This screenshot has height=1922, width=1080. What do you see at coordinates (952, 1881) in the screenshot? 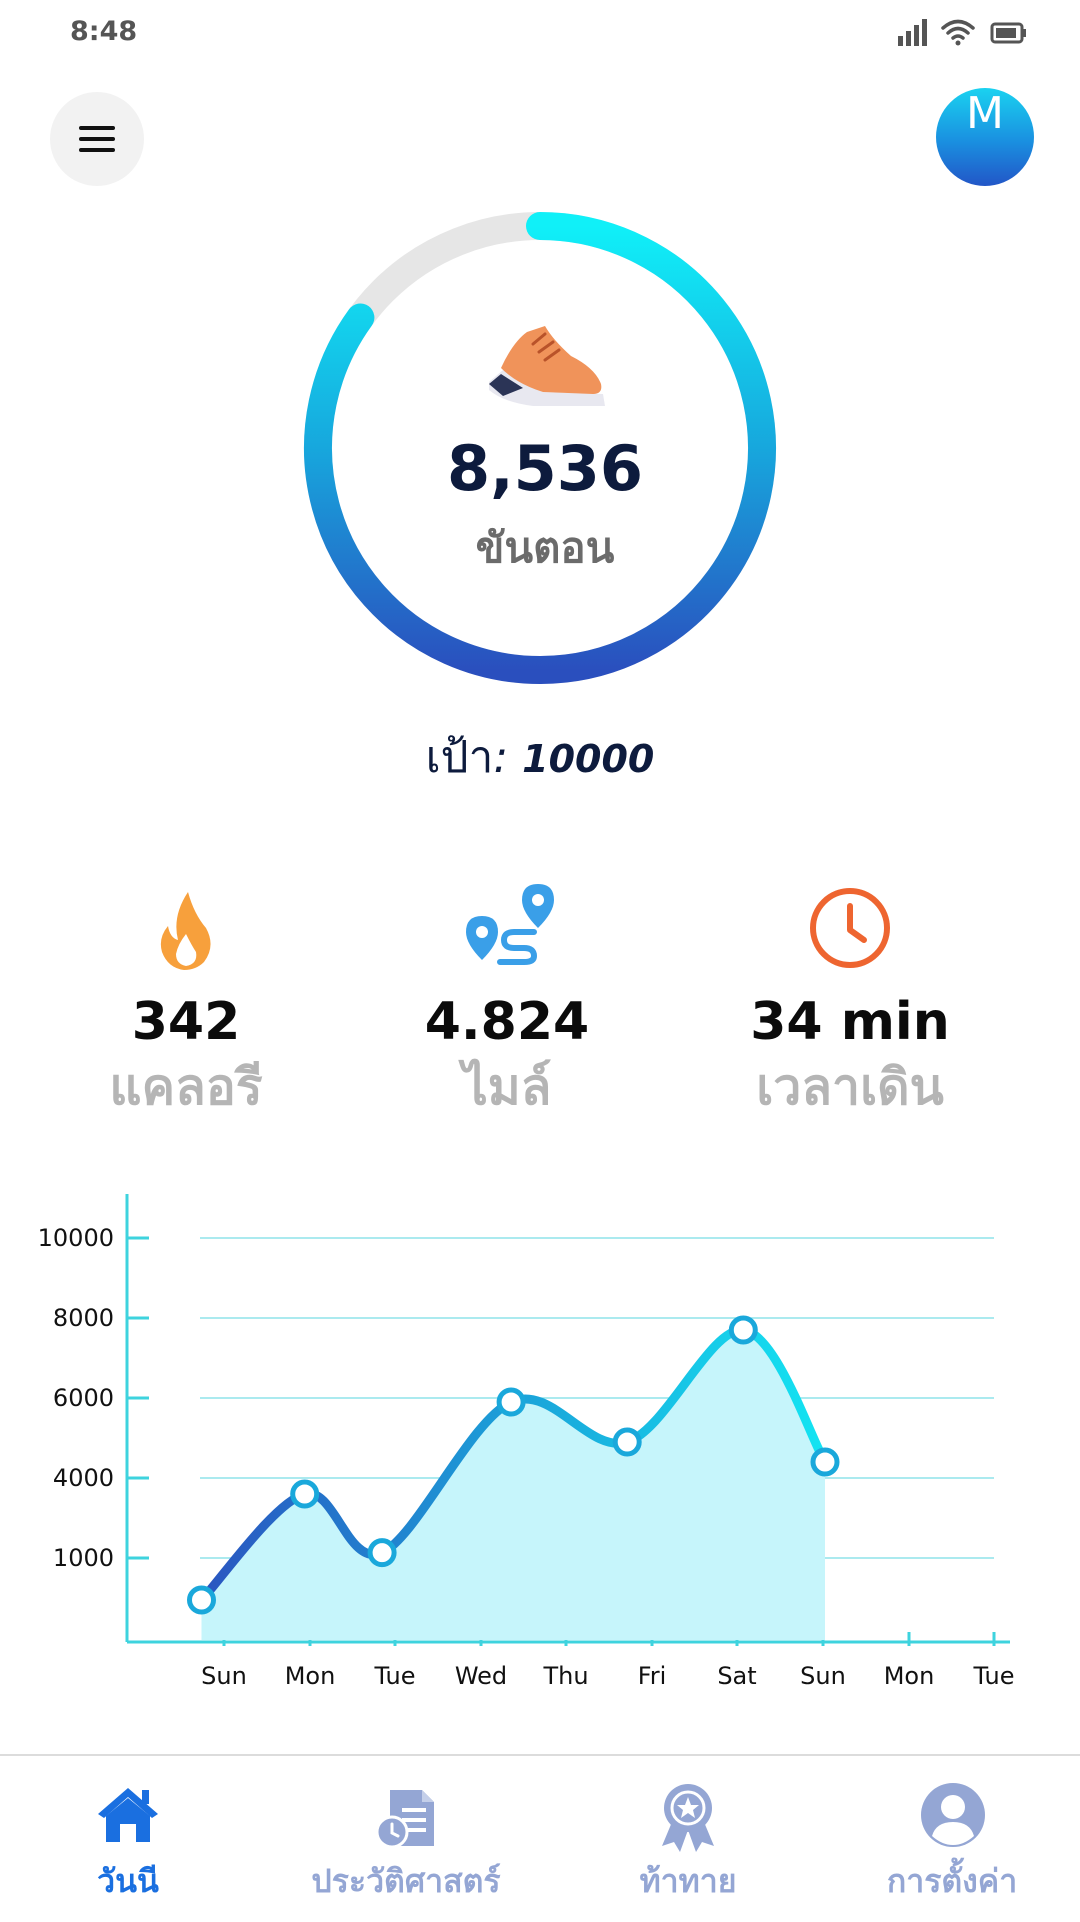
I see `nav-label-settings: การตั้งค่า` at bounding box center [952, 1881].